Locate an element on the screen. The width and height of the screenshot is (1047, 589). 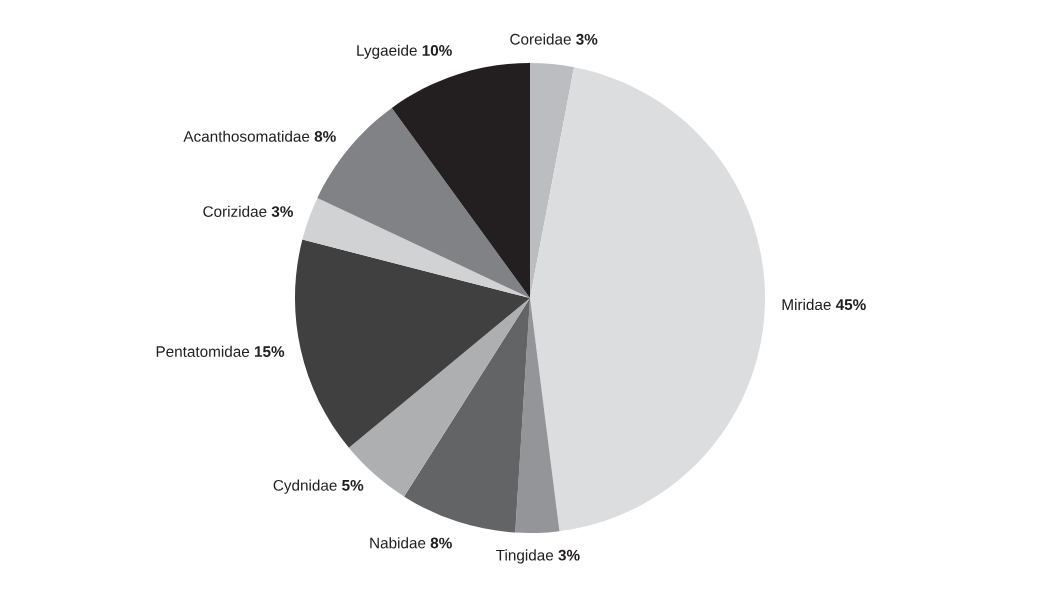
data-label: 45% is located at coordinates (850, 305).